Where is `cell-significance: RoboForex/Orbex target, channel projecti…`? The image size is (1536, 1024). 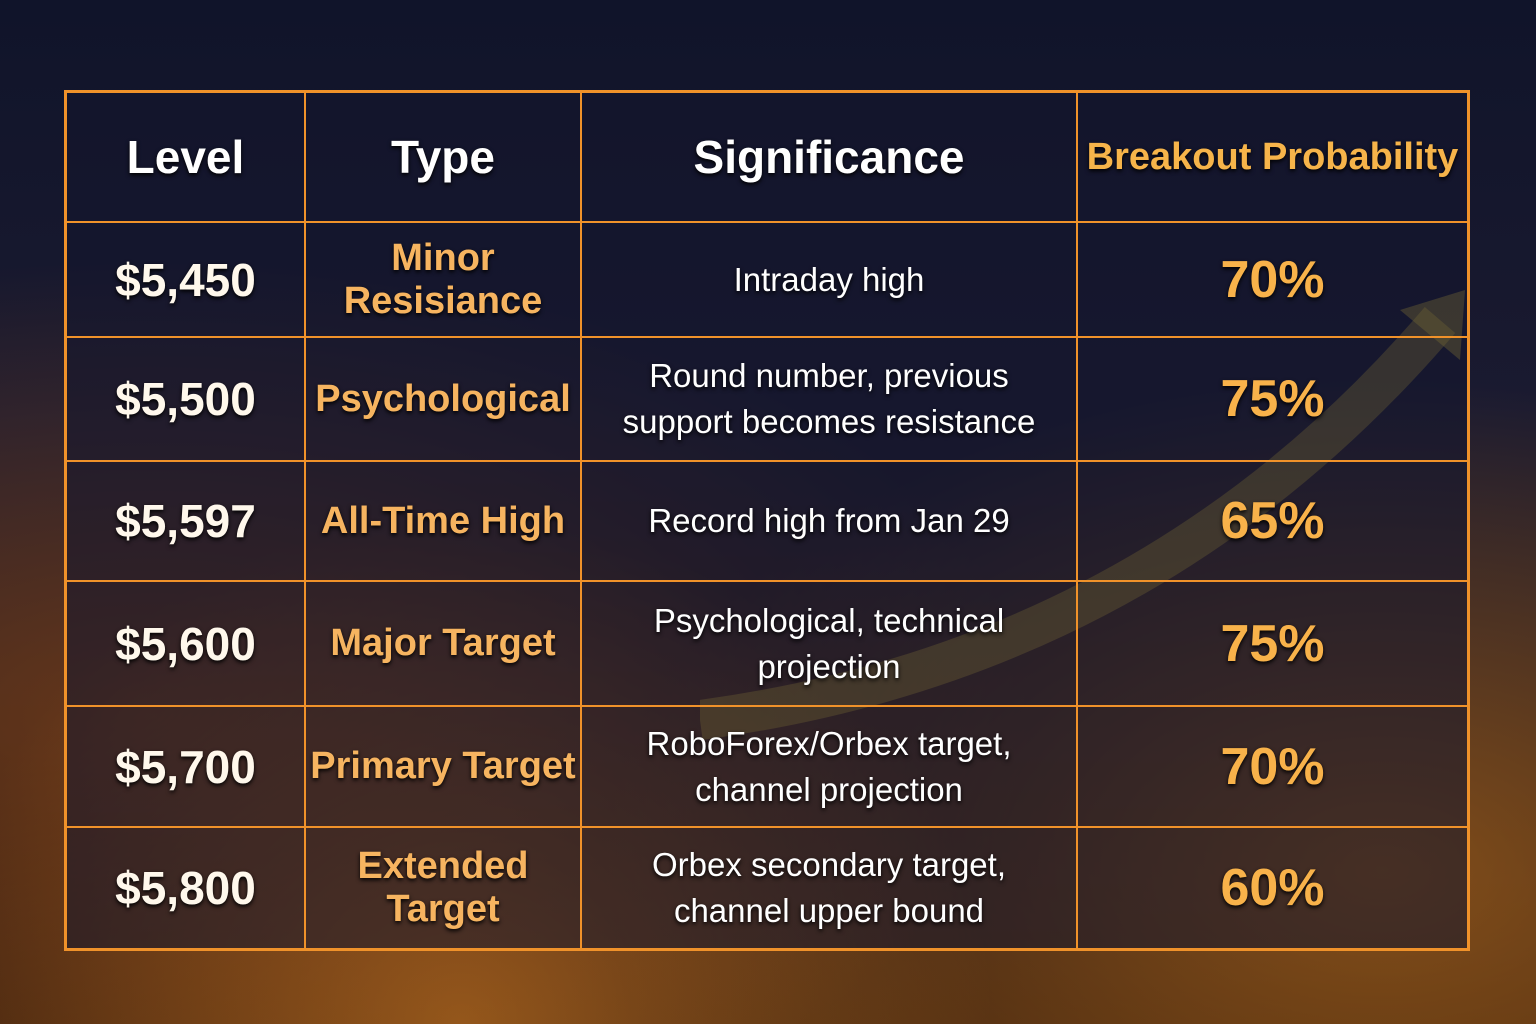
cell-significance: RoboForex/Orbex target, channel projecti… is located at coordinates (830, 767).